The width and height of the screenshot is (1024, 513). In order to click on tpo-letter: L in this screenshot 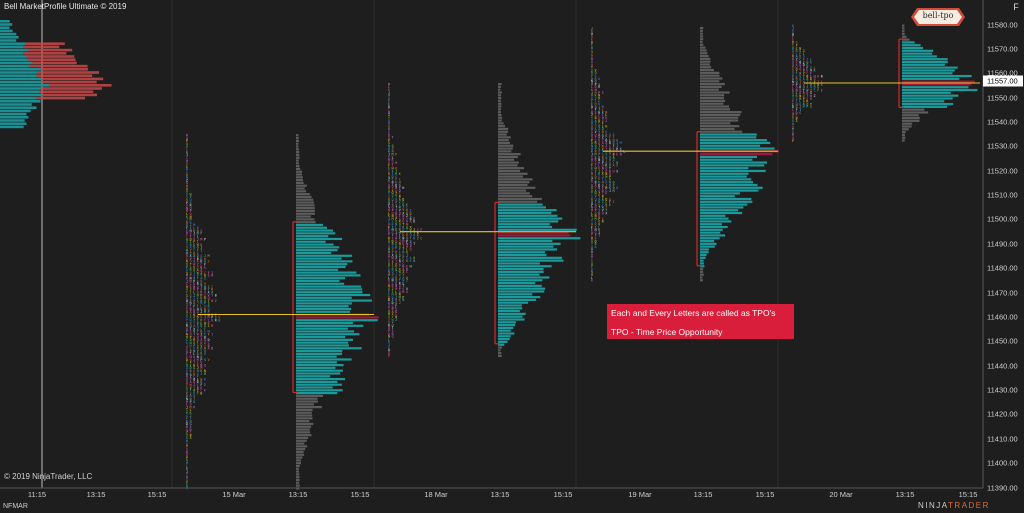, I will do `click(393, 157)`.